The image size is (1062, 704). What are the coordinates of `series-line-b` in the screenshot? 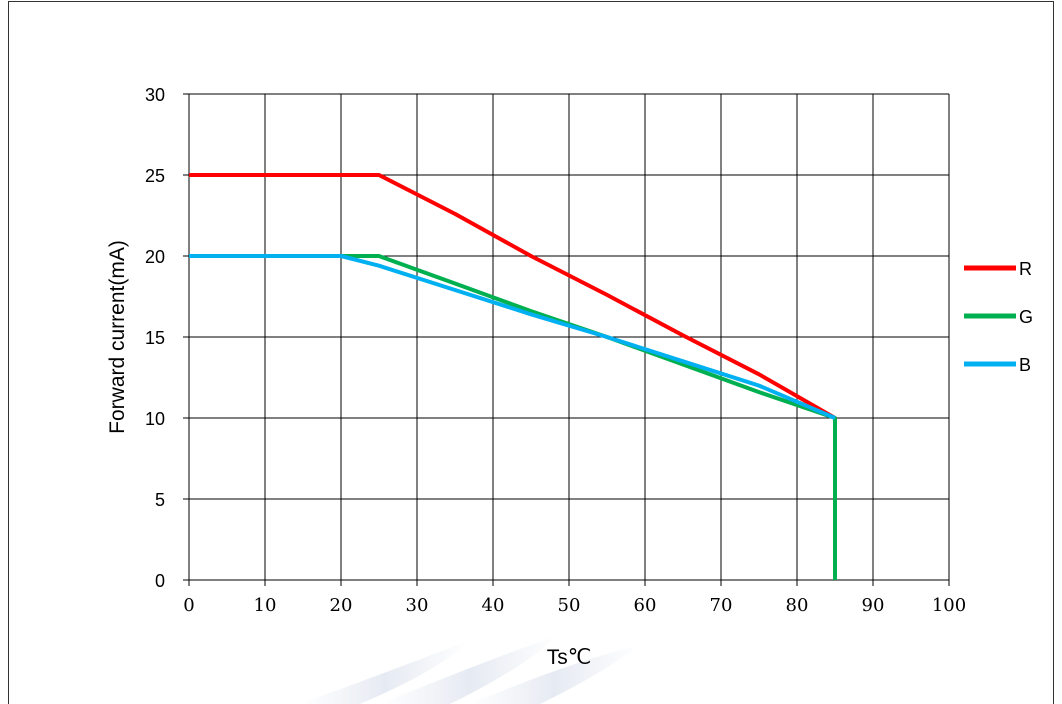 It's located at (512, 337).